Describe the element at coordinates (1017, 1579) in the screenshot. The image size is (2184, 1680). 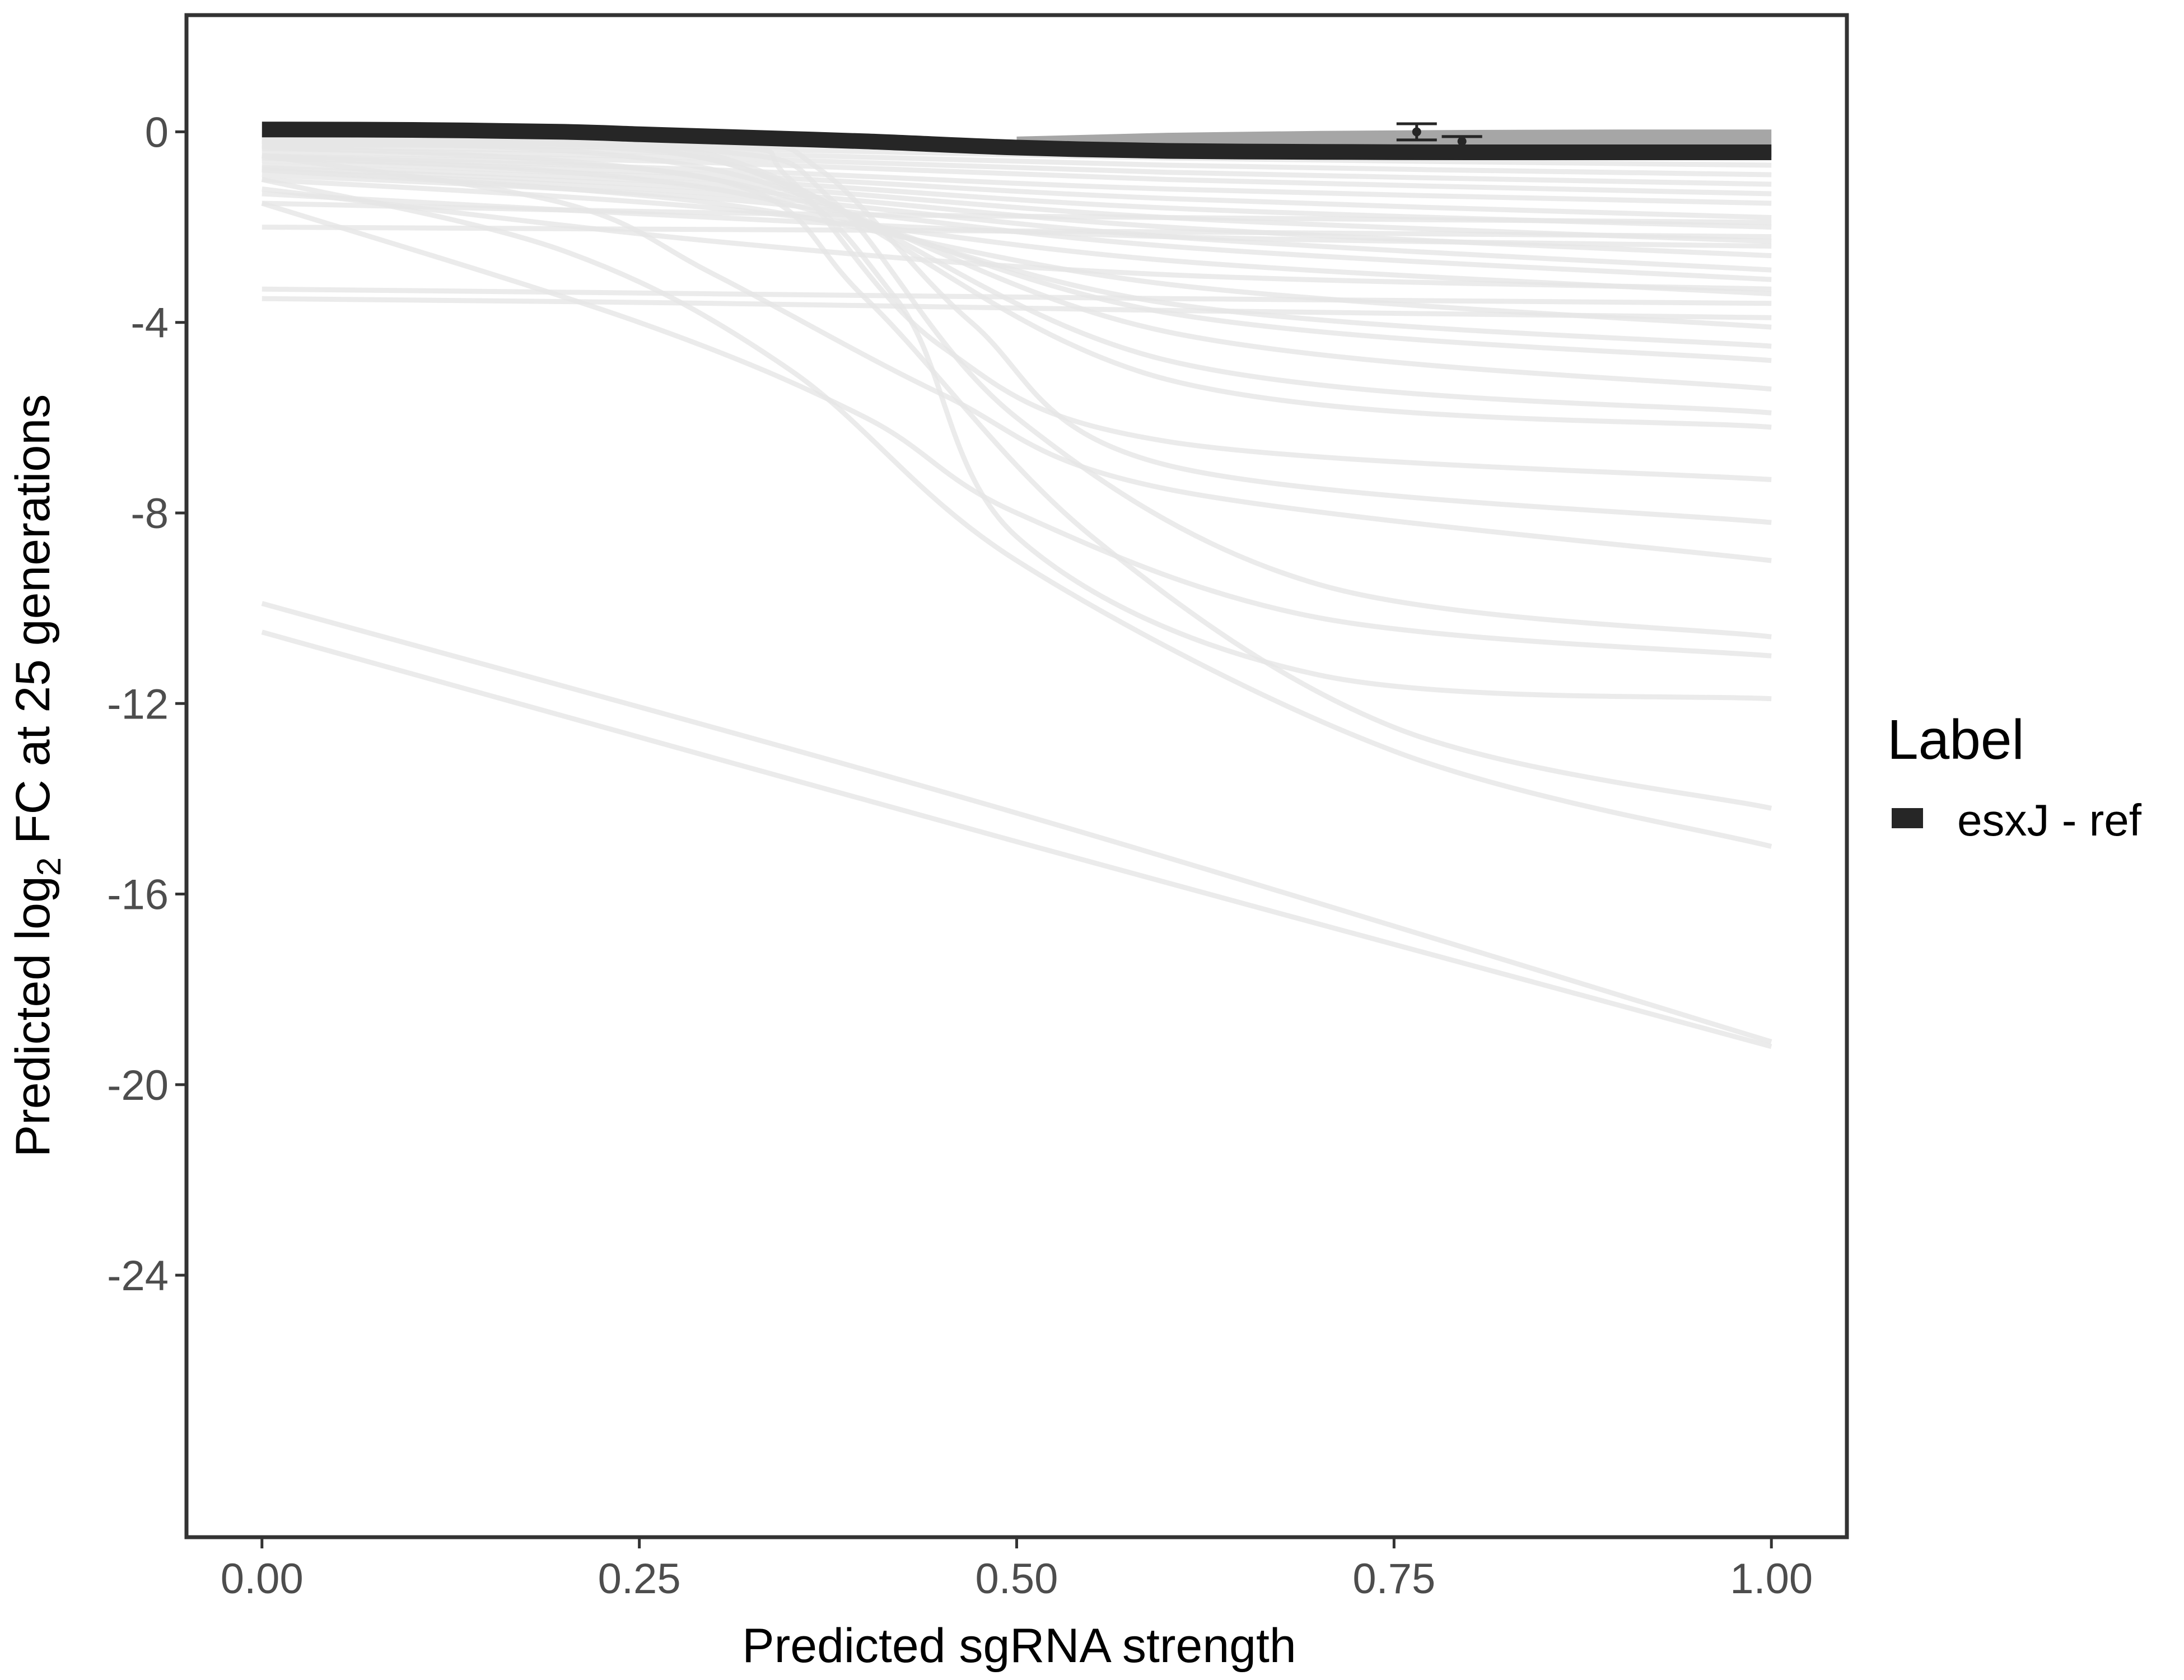
I see `x-tick-label: 0.50` at that location.